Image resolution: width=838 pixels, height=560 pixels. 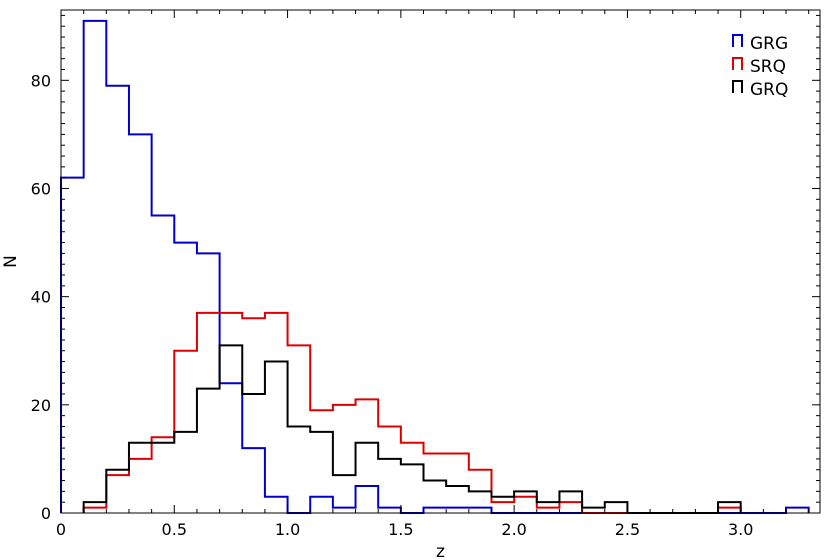 What do you see at coordinates (440, 551) in the screenshot?
I see `x-axis-title: z` at bounding box center [440, 551].